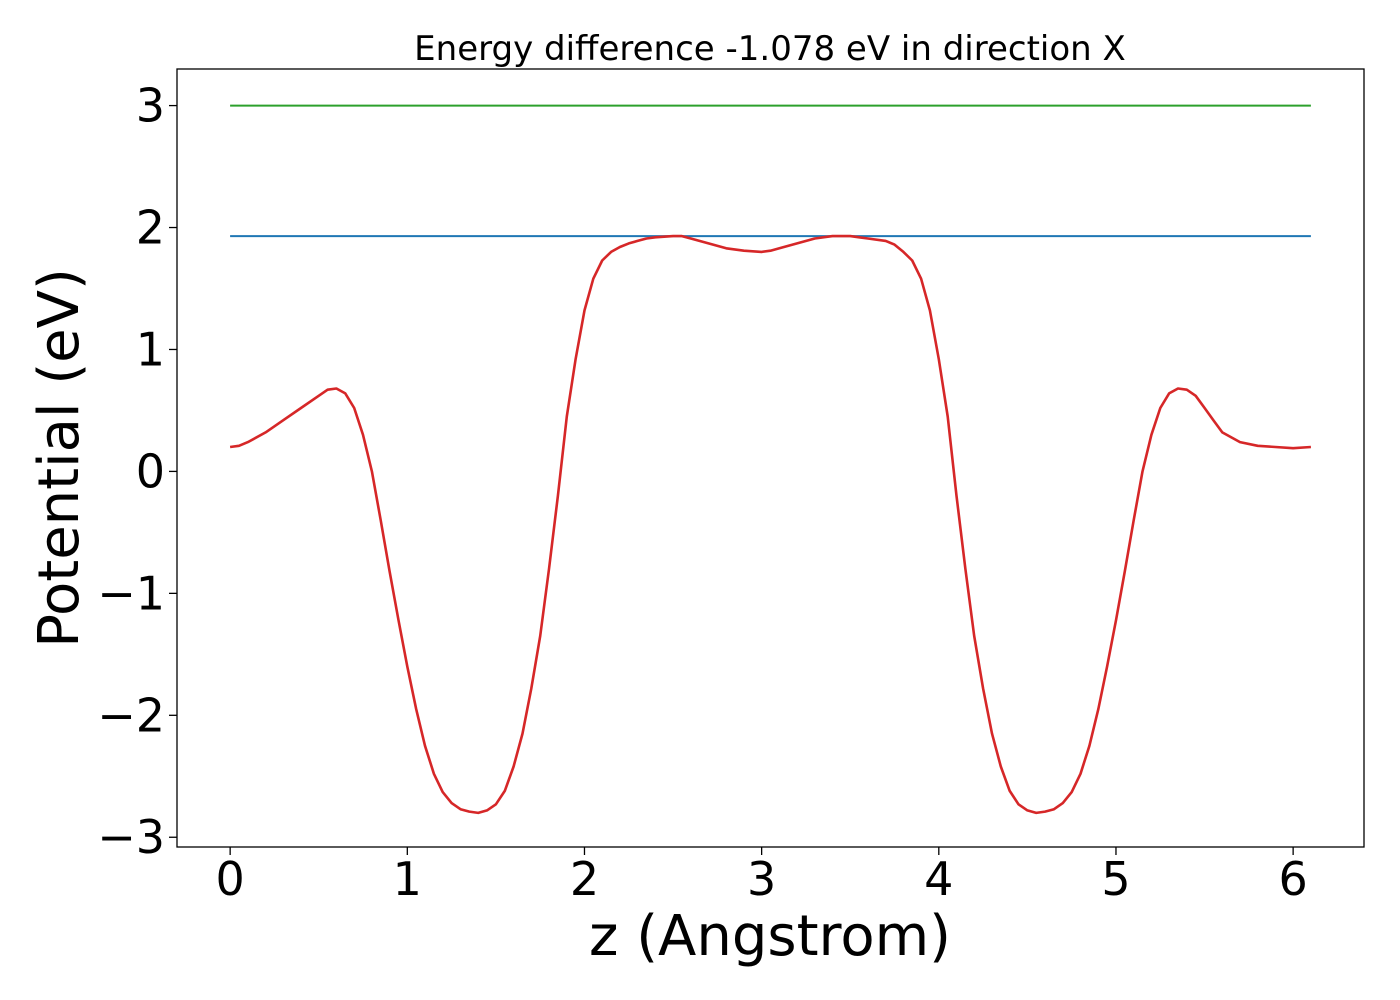 The image size is (1400, 1000). Describe the element at coordinates (150, 349) in the screenshot. I see `y-tick-label: 1` at that location.